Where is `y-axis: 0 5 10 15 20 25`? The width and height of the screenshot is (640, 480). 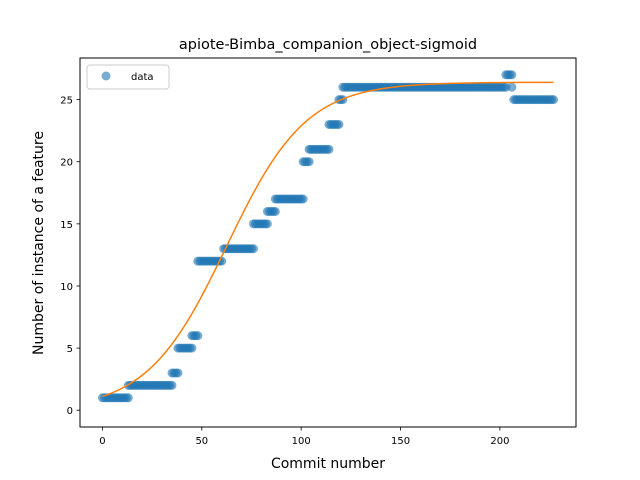 y-axis: 0 5 10 15 20 25 is located at coordinates (70, 256).